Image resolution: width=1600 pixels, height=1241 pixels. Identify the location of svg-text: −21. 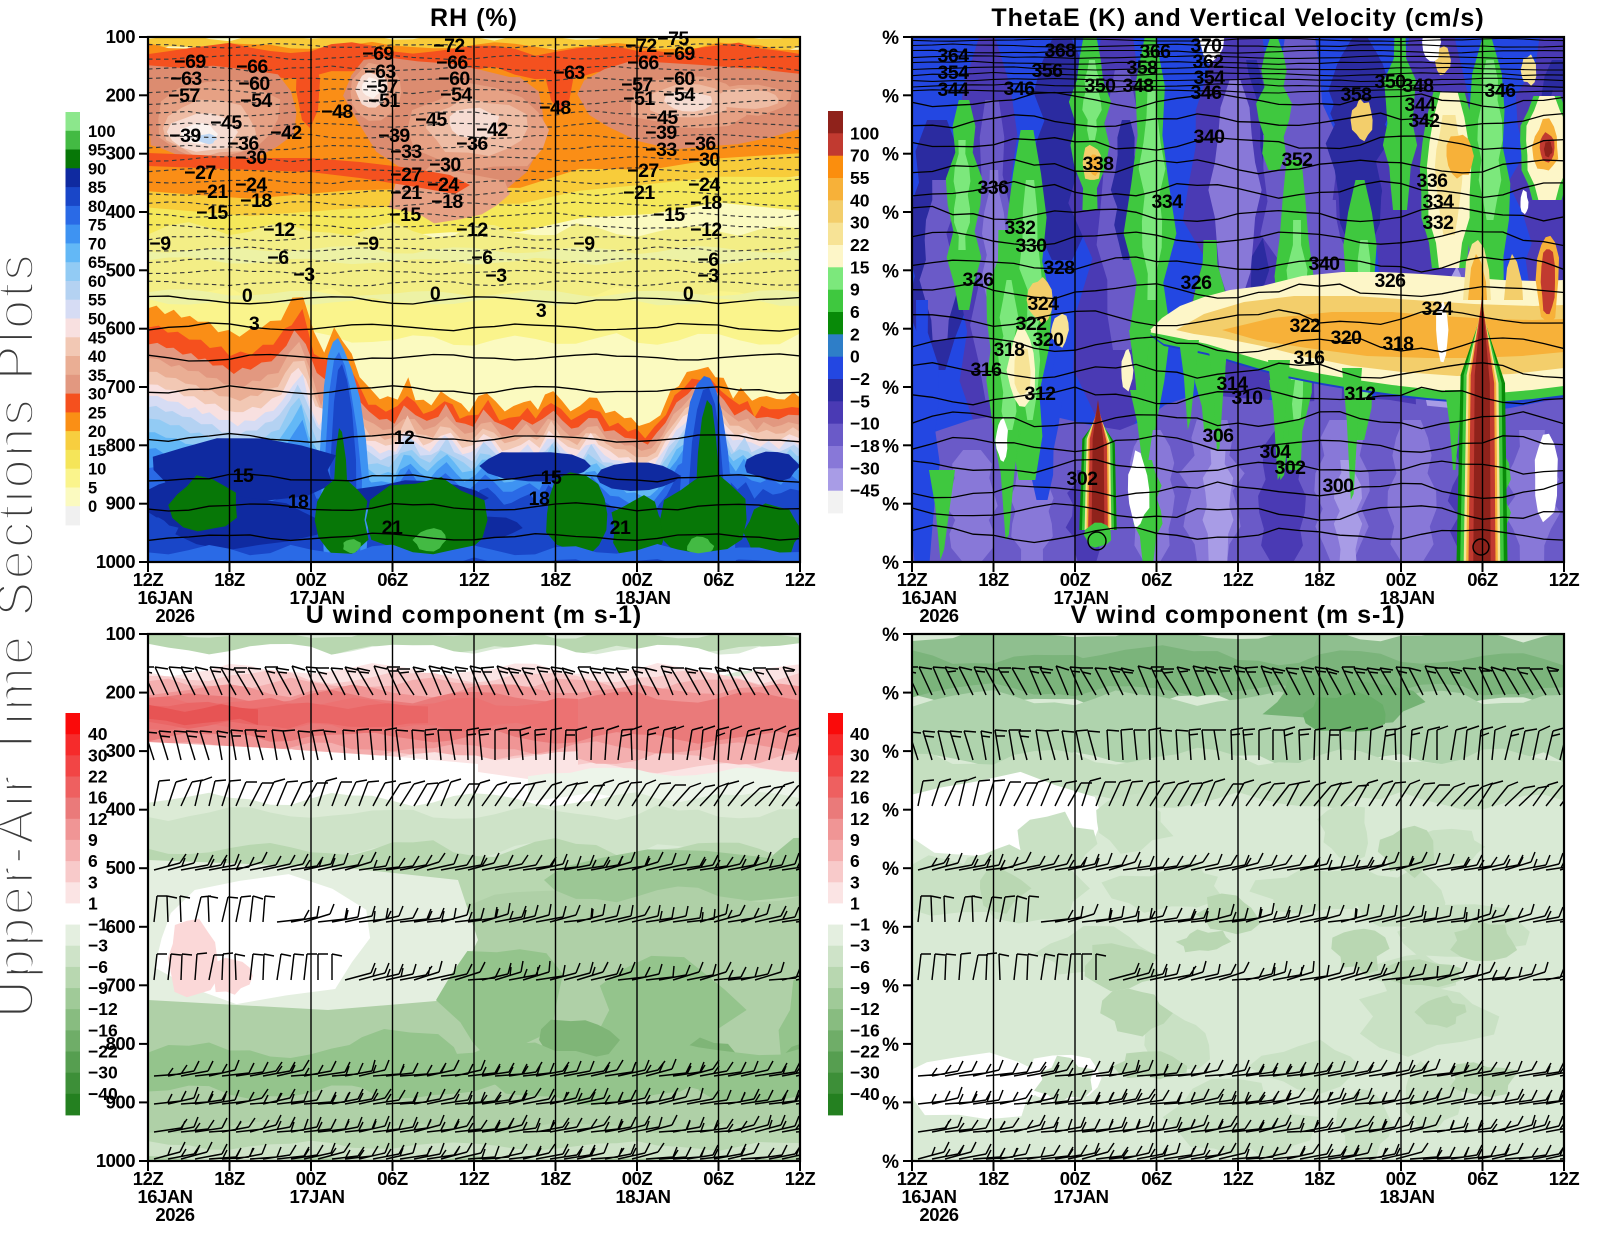
(406, 193).